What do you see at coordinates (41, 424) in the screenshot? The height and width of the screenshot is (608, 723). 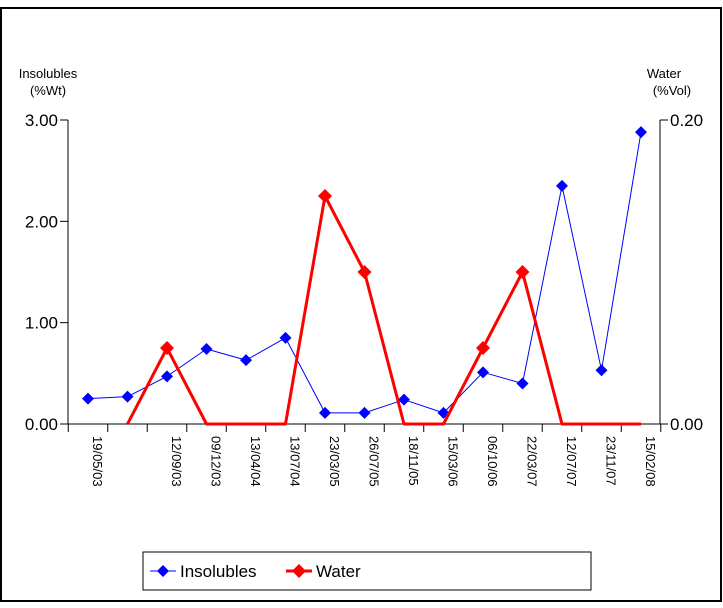 I see `left-tick-label: 0.00` at bounding box center [41, 424].